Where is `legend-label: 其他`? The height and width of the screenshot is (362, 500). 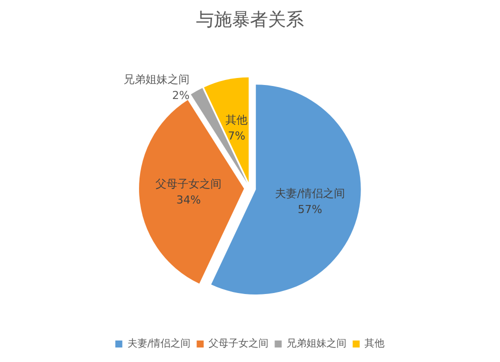
legend-label: 其他 is located at coordinates (374, 344).